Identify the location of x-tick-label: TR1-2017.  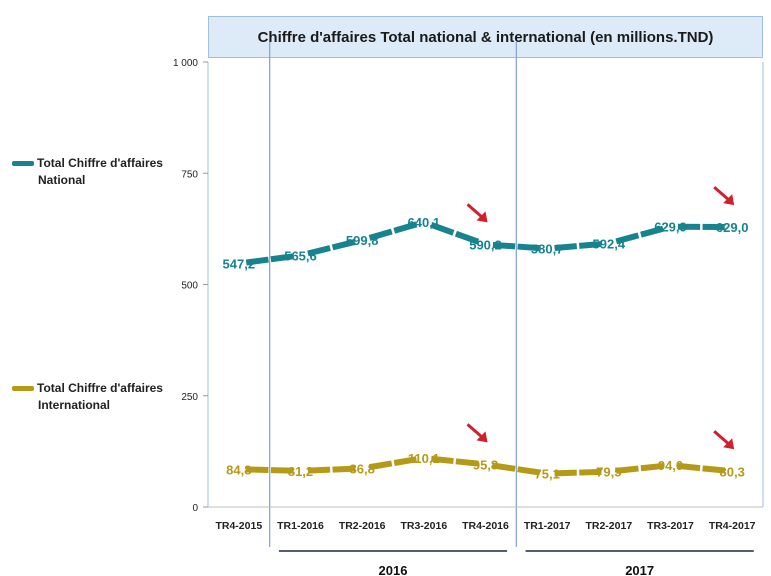
(547, 526).